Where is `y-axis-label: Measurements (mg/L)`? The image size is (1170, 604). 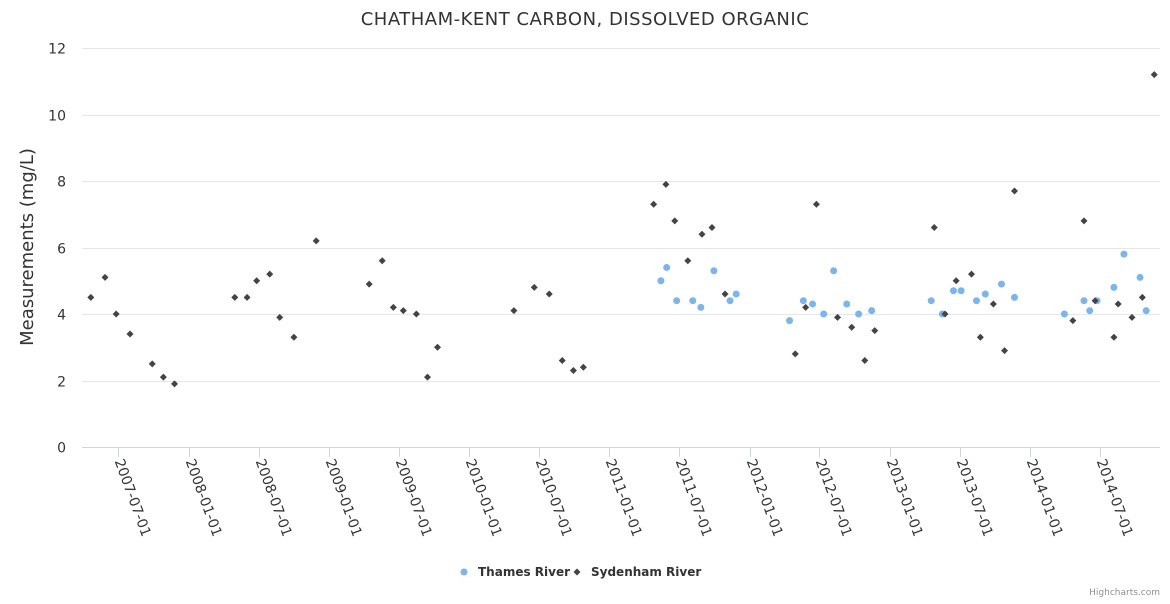 y-axis-label: Measurements (mg/L) is located at coordinates (27, 247).